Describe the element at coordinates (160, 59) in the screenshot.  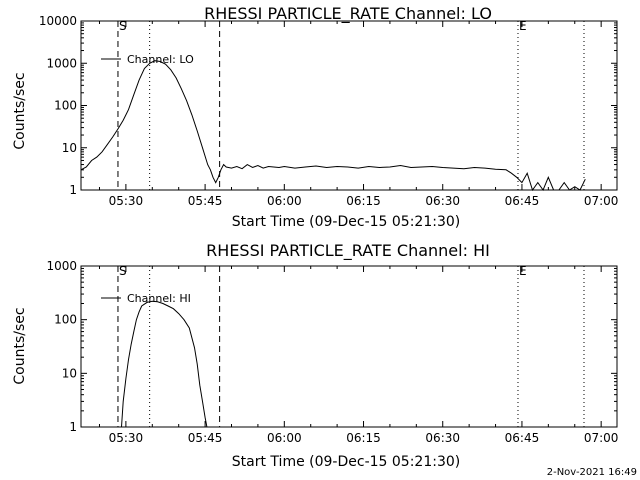
I see `legend-label: Channel: LO` at that location.